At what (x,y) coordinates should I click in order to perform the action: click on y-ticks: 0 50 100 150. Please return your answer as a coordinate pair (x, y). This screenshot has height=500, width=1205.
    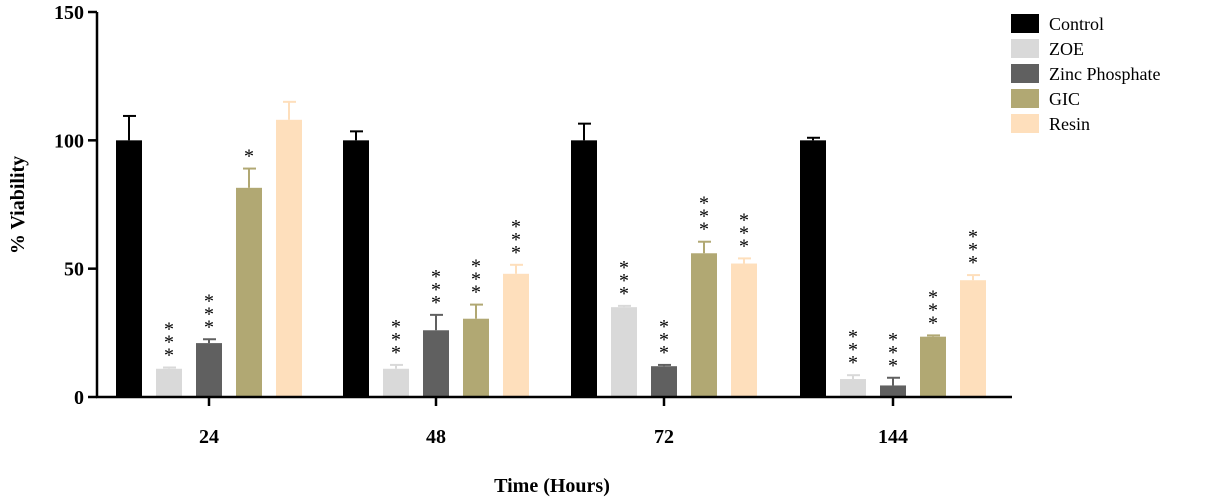
    Looking at the image, I should click on (75, 205).